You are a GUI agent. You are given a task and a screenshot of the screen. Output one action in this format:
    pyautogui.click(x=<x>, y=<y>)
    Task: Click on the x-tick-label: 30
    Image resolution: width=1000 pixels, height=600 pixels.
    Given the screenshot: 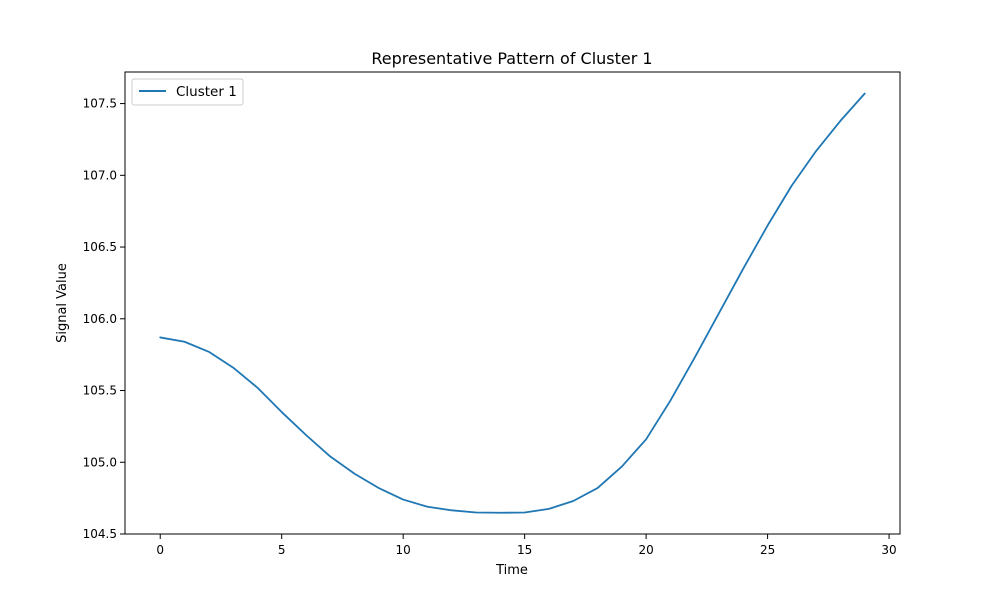 What is the action you would take?
    pyautogui.click(x=888, y=550)
    